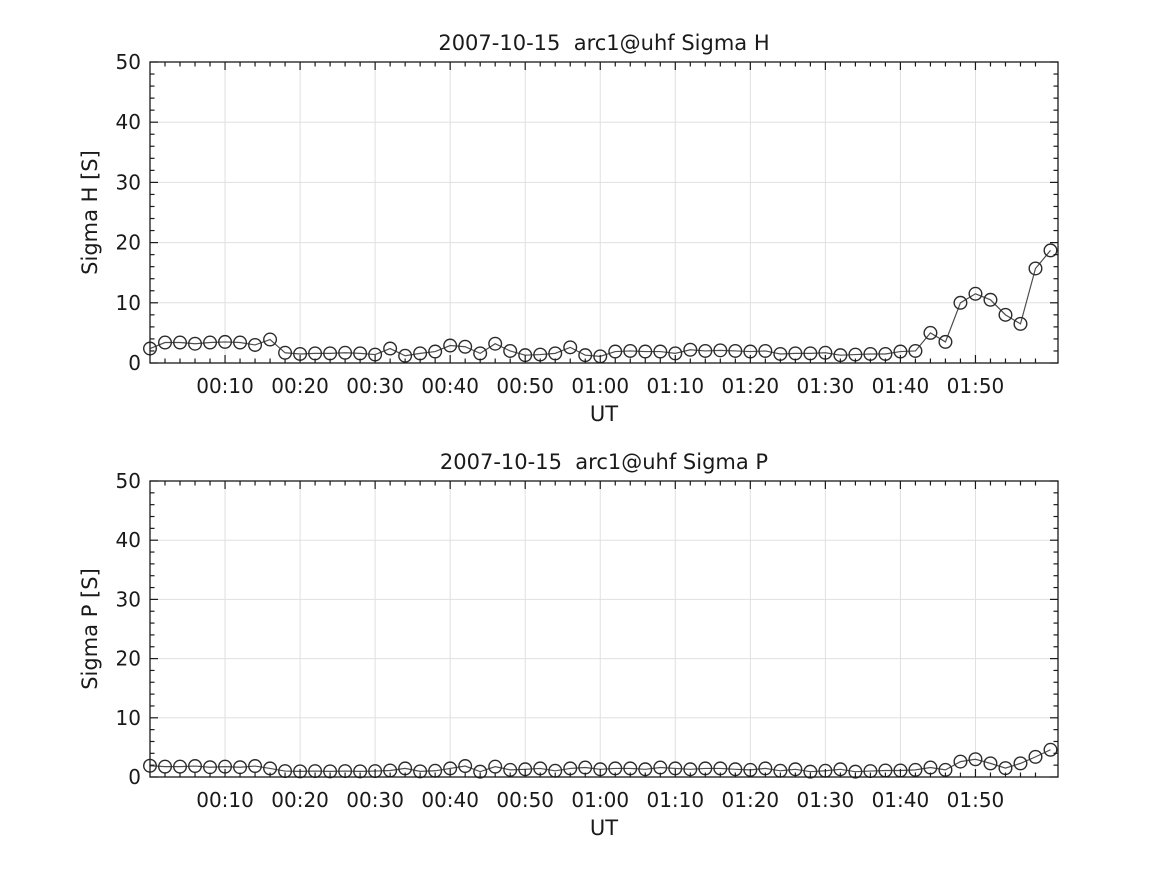  What do you see at coordinates (90, 629) in the screenshot?
I see `y-axis-label: Sigma P [S]` at bounding box center [90, 629].